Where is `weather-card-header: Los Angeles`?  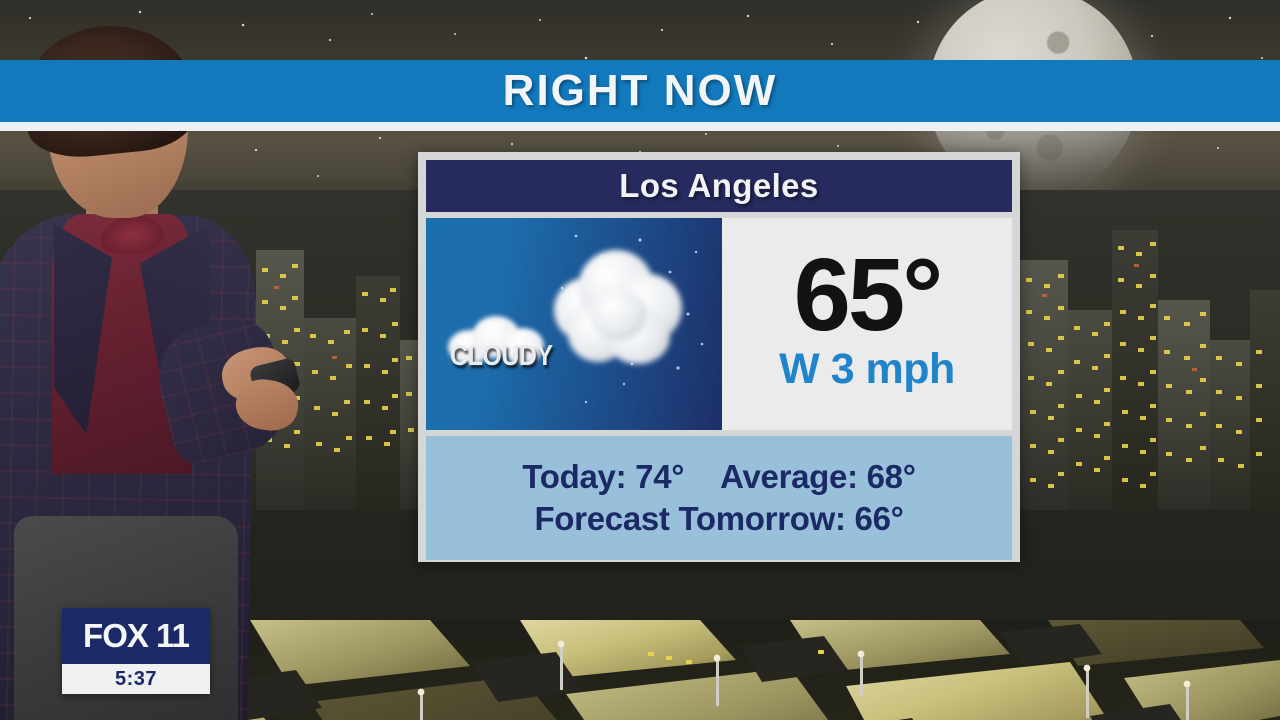
weather-card-header: Los Angeles is located at coordinates (719, 186).